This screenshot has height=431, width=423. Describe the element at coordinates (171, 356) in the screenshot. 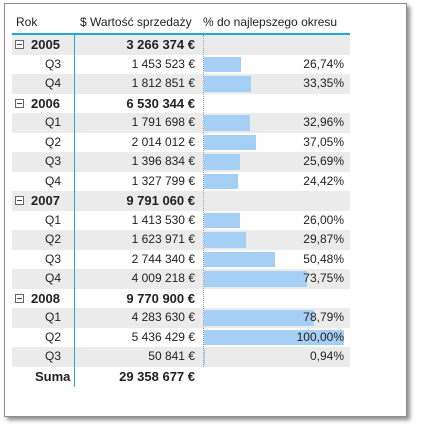

I see `sales-value: 50 841 €` at that location.